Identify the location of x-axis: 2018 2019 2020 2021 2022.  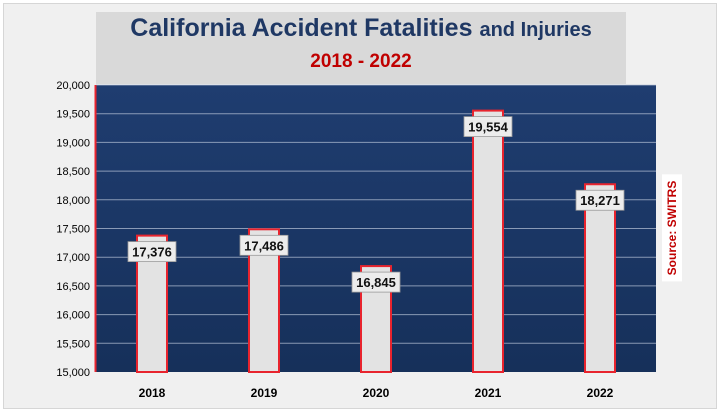
(376, 393).